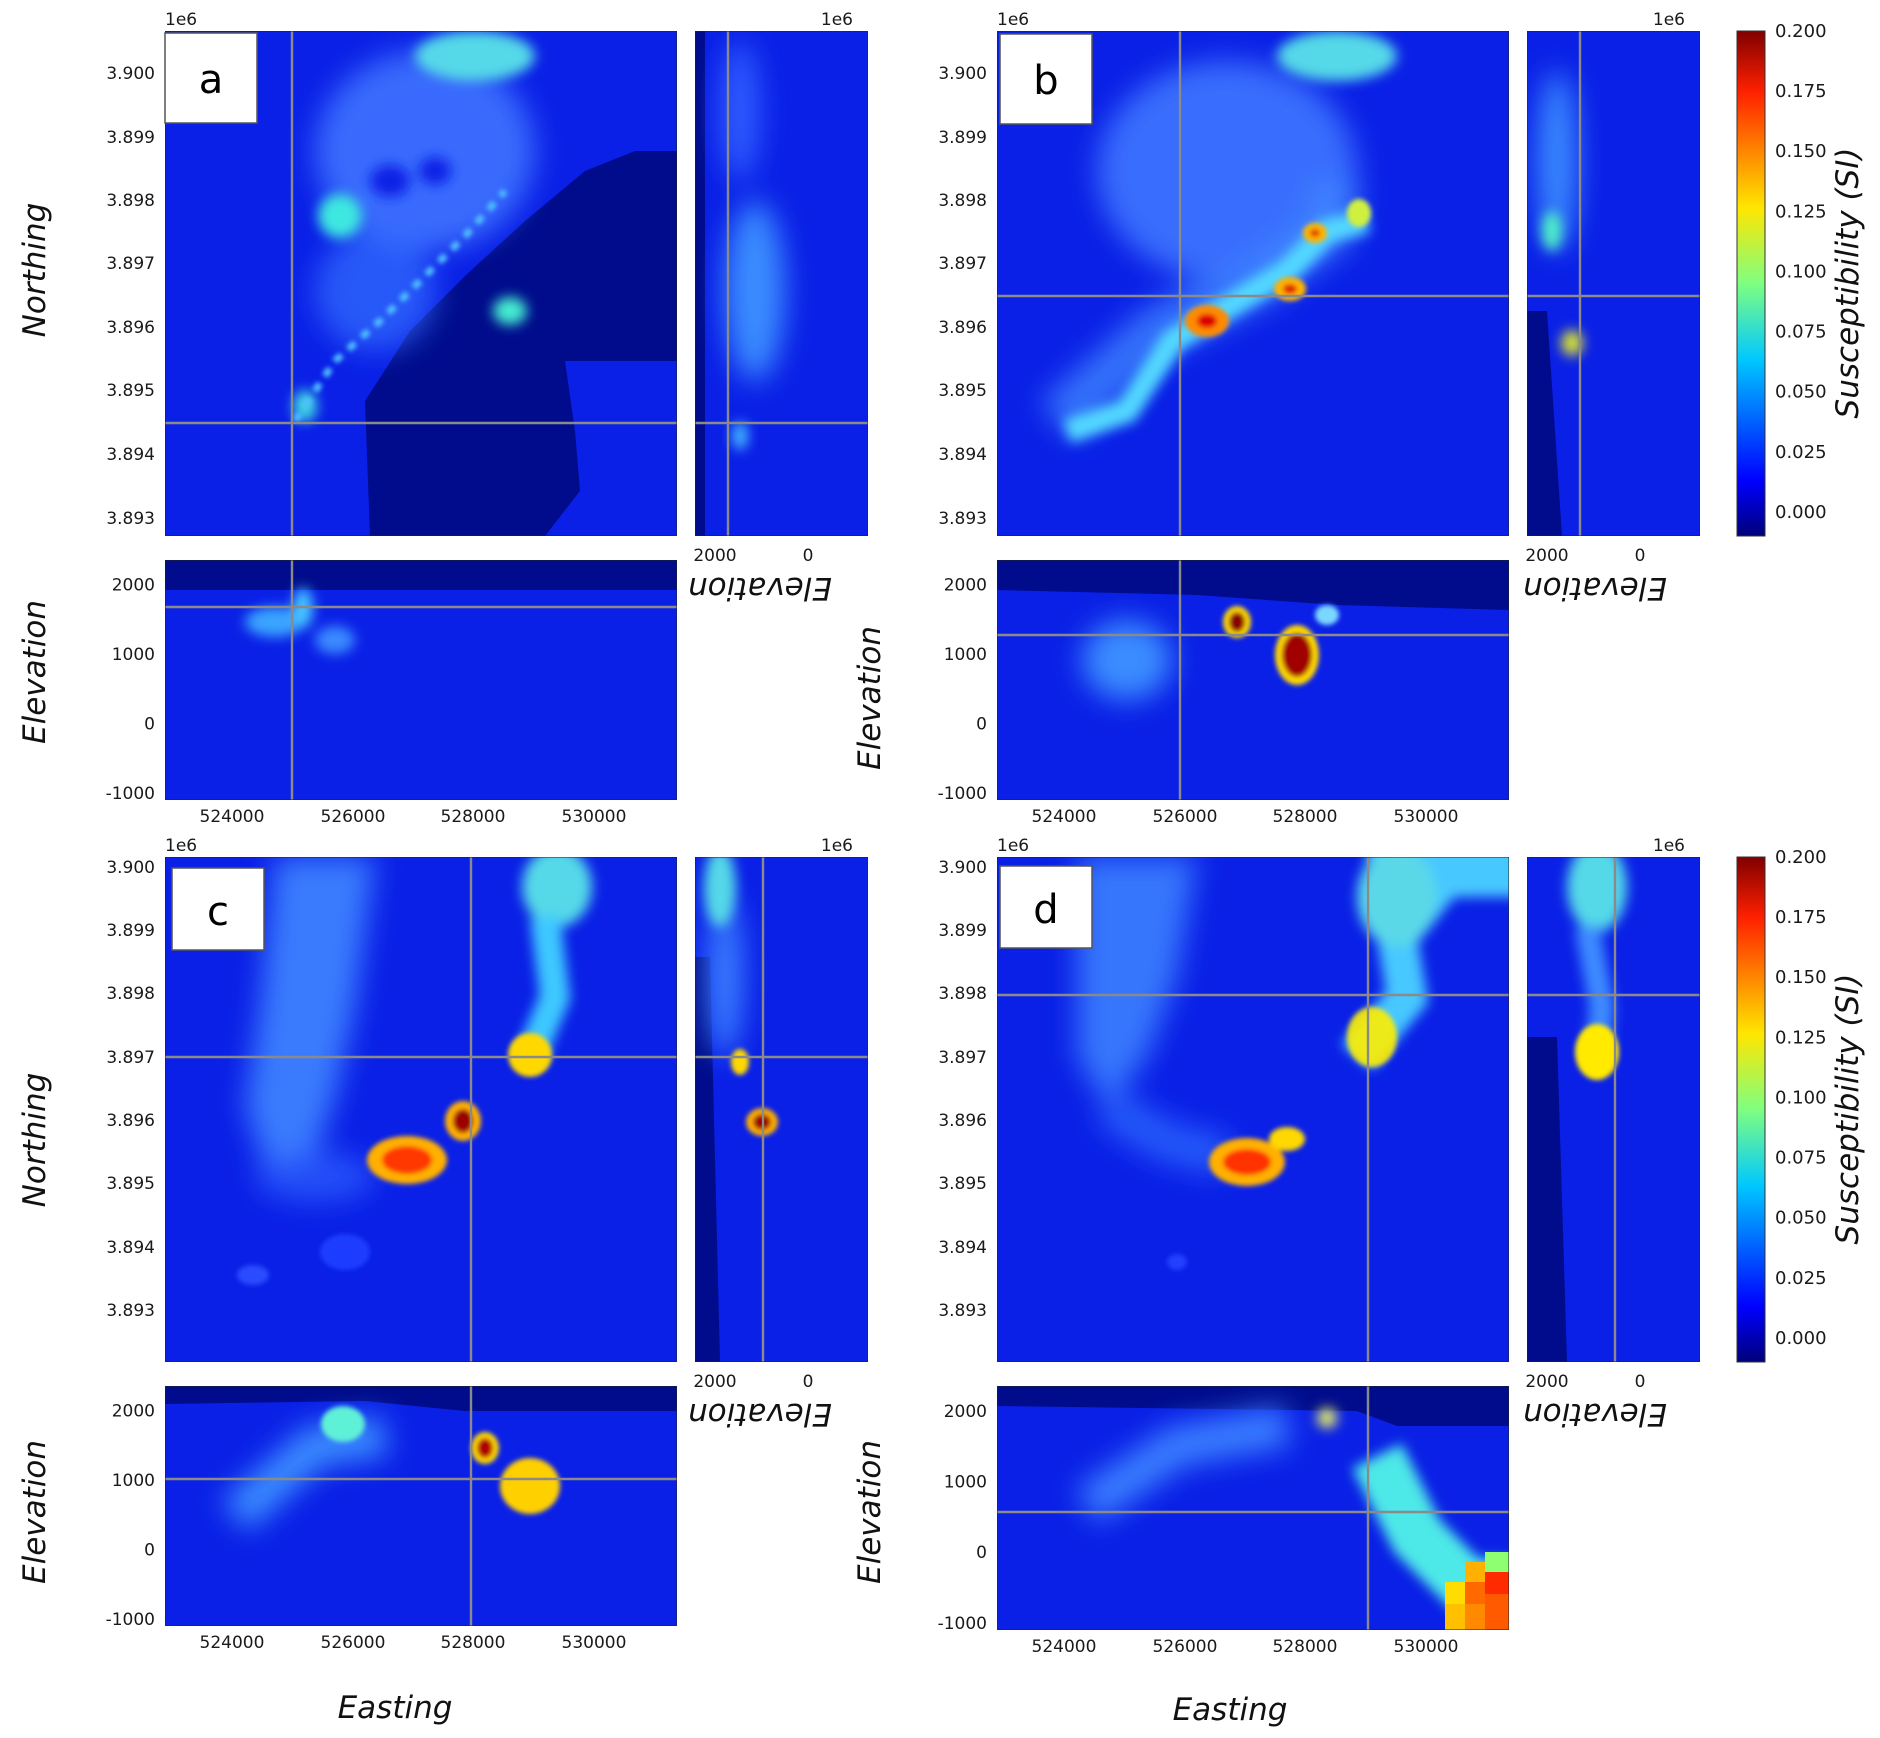  Describe the element at coordinates (760, 588) in the screenshot. I see `side-elevation-label-a: Elevation` at that location.